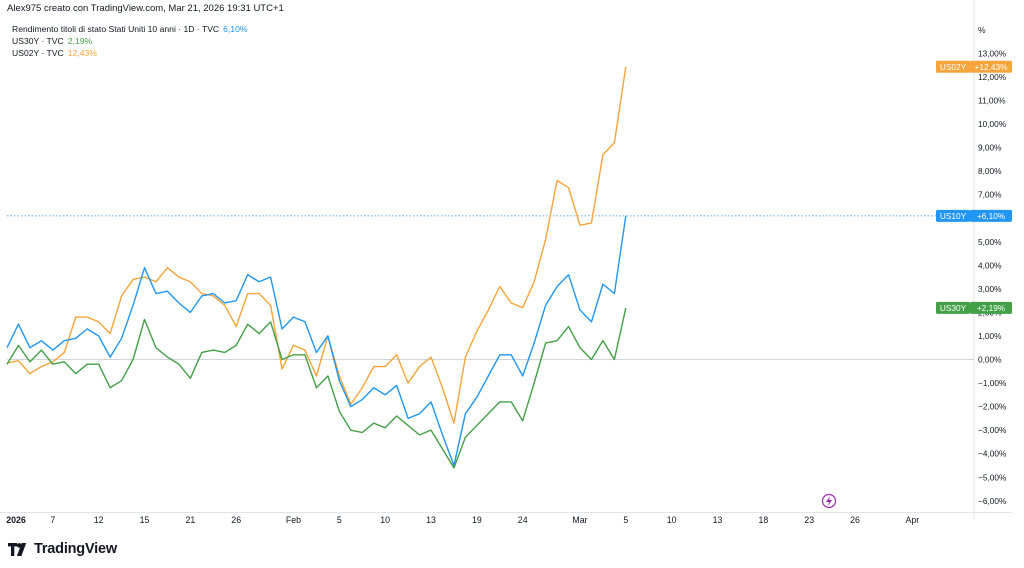 This screenshot has width=1024, height=568. Describe the element at coordinates (17, 549) in the screenshot. I see `tradingview-logo-icon` at that location.